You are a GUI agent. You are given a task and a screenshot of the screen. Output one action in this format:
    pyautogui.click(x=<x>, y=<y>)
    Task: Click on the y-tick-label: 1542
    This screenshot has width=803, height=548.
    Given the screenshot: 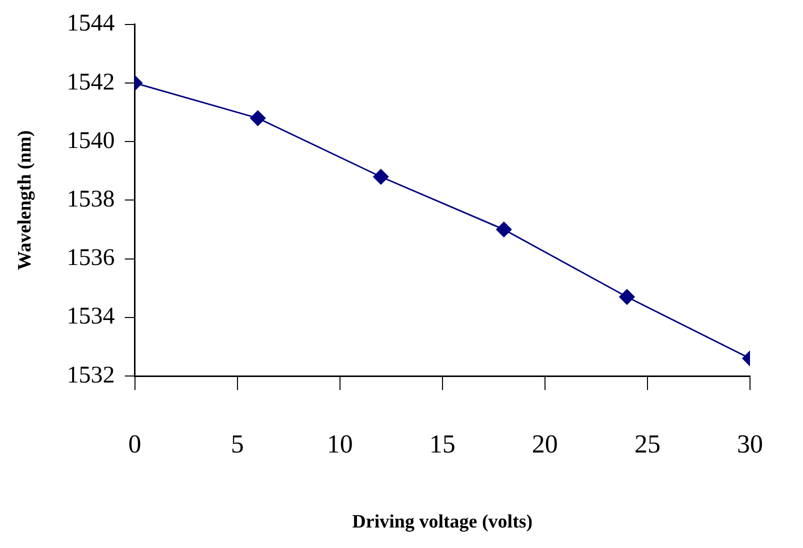 What is the action you would take?
    pyautogui.click(x=90, y=82)
    